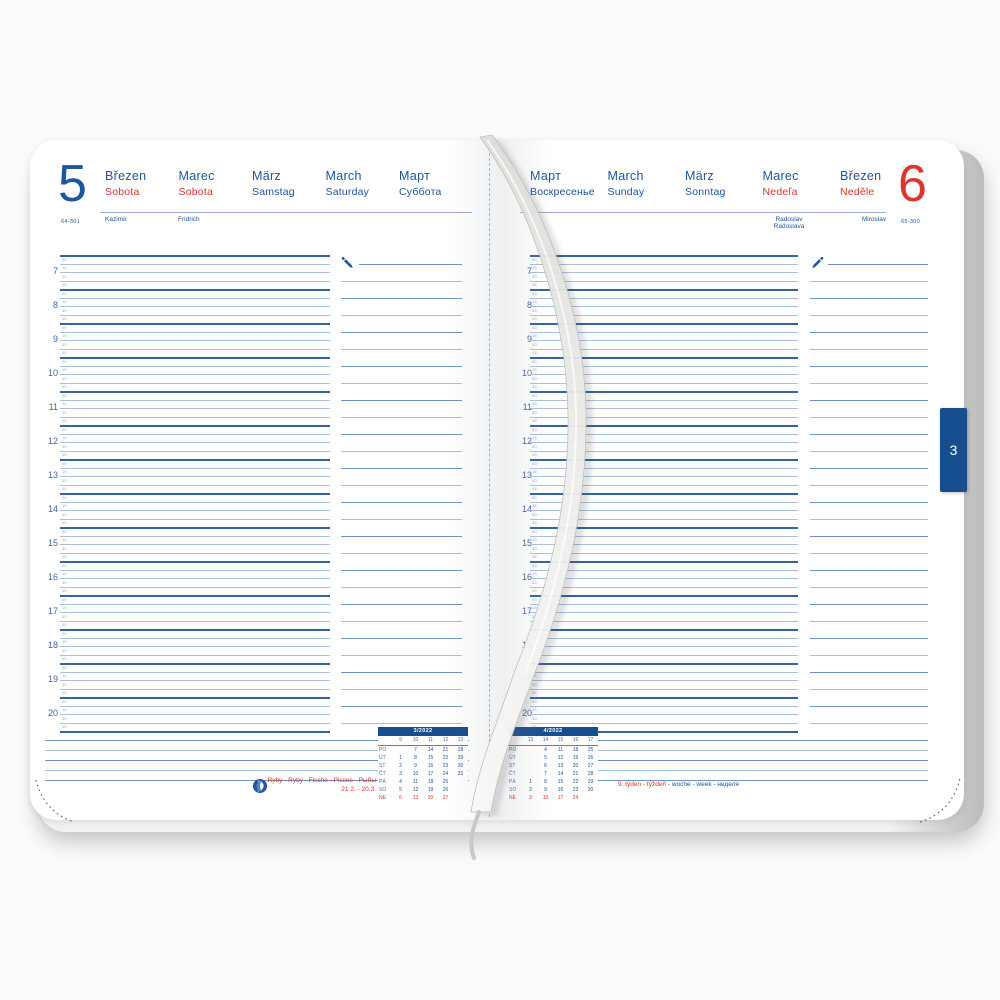 The image size is (1000, 1000). I want to click on hour-label: 10, so click(52, 373).